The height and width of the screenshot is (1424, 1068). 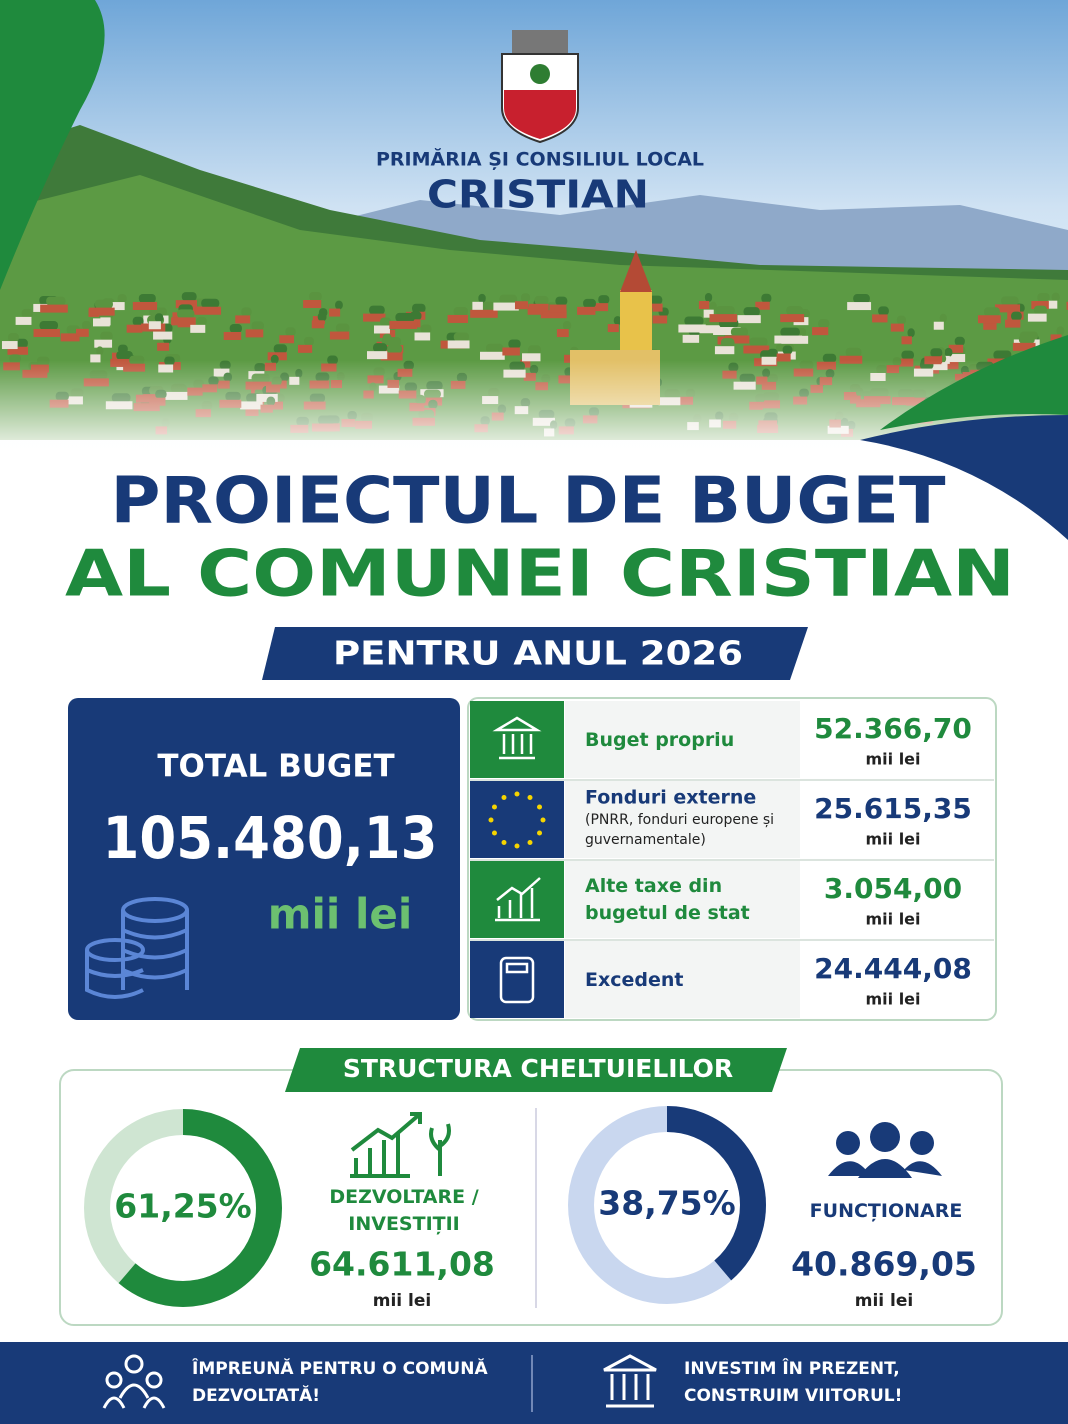 I want to click on donut-arc, so click(x=183, y=1208).